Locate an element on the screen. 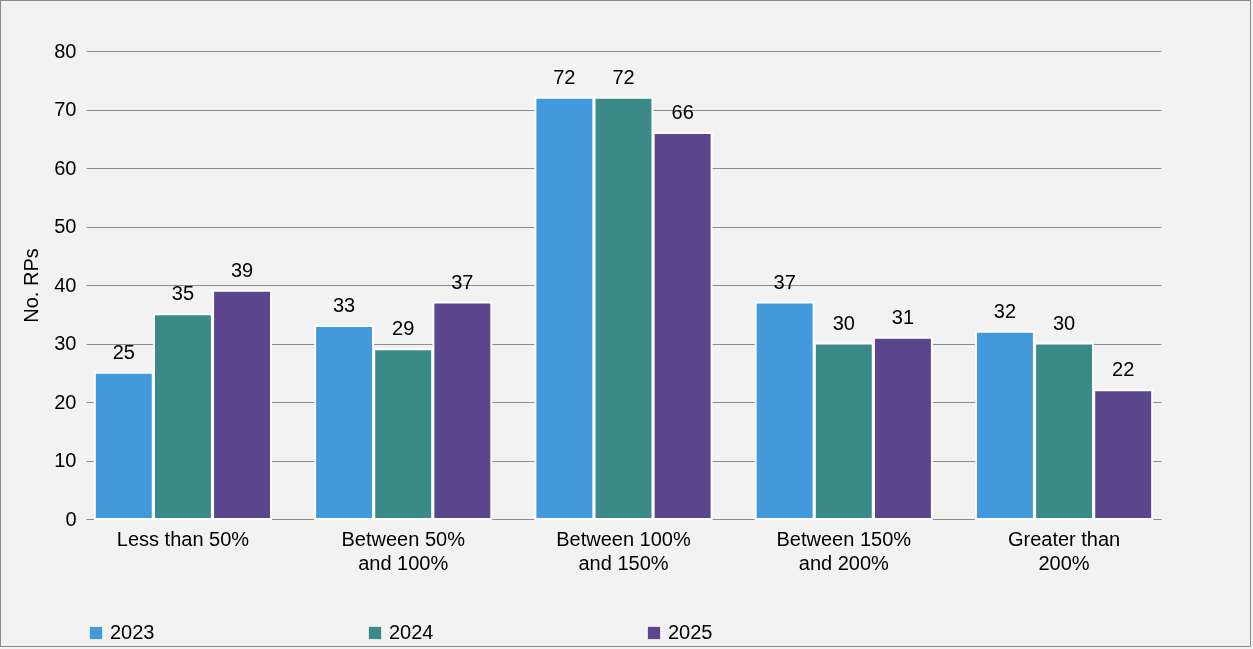 Image resolution: width=1253 pixels, height=649 pixels. data-label: 29 is located at coordinates (403, 328).